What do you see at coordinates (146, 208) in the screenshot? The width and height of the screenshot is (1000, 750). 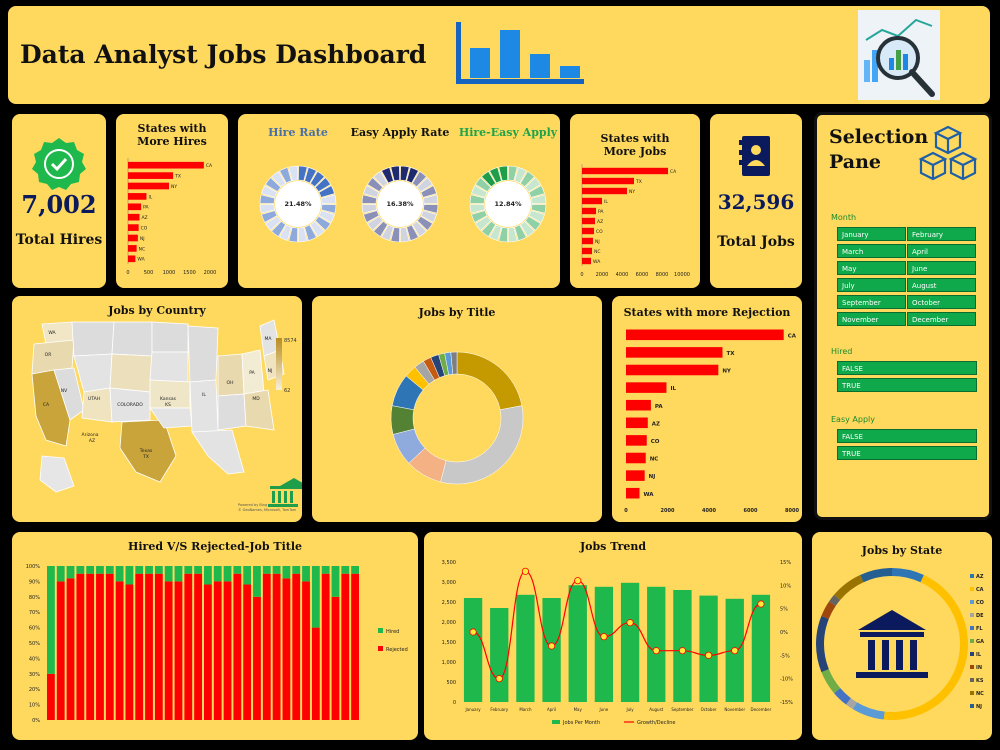 I see `hires-bar-label: PA` at bounding box center [146, 208].